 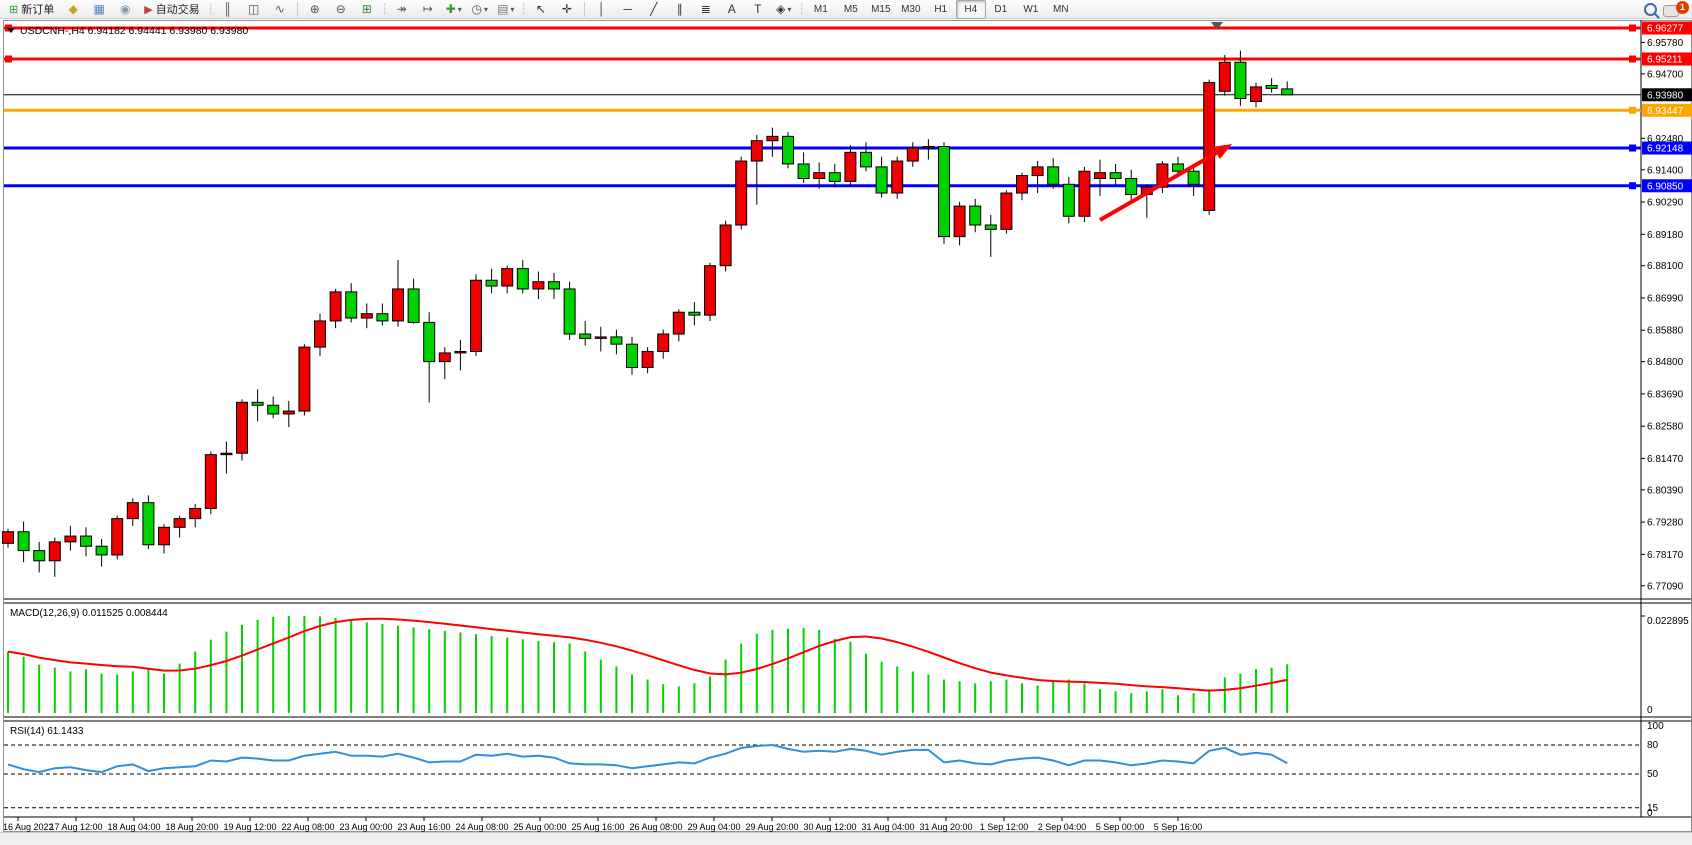 What do you see at coordinates (11, 30) in the screenshot?
I see `chart-menu-triangle-icon` at bounding box center [11, 30].